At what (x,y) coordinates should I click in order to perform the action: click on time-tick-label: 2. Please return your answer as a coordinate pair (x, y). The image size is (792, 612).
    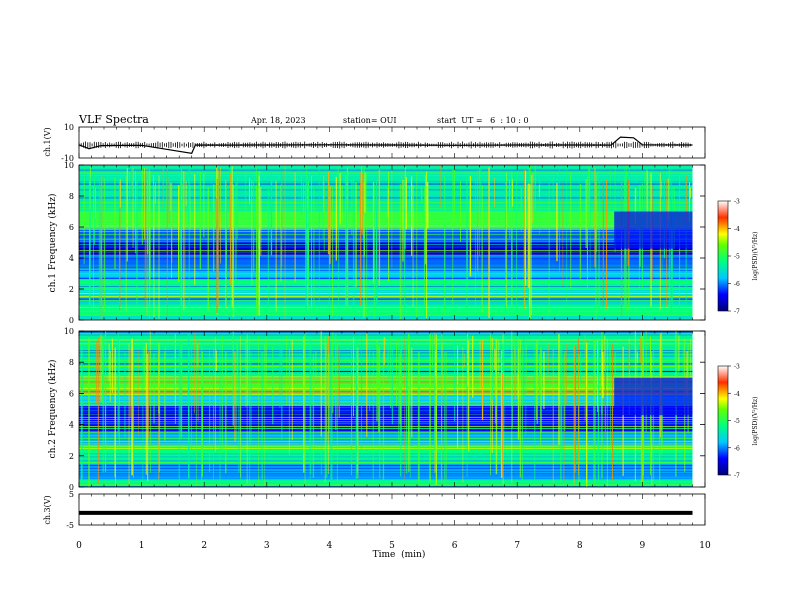
    Looking at the image, I should click on (204, 546).